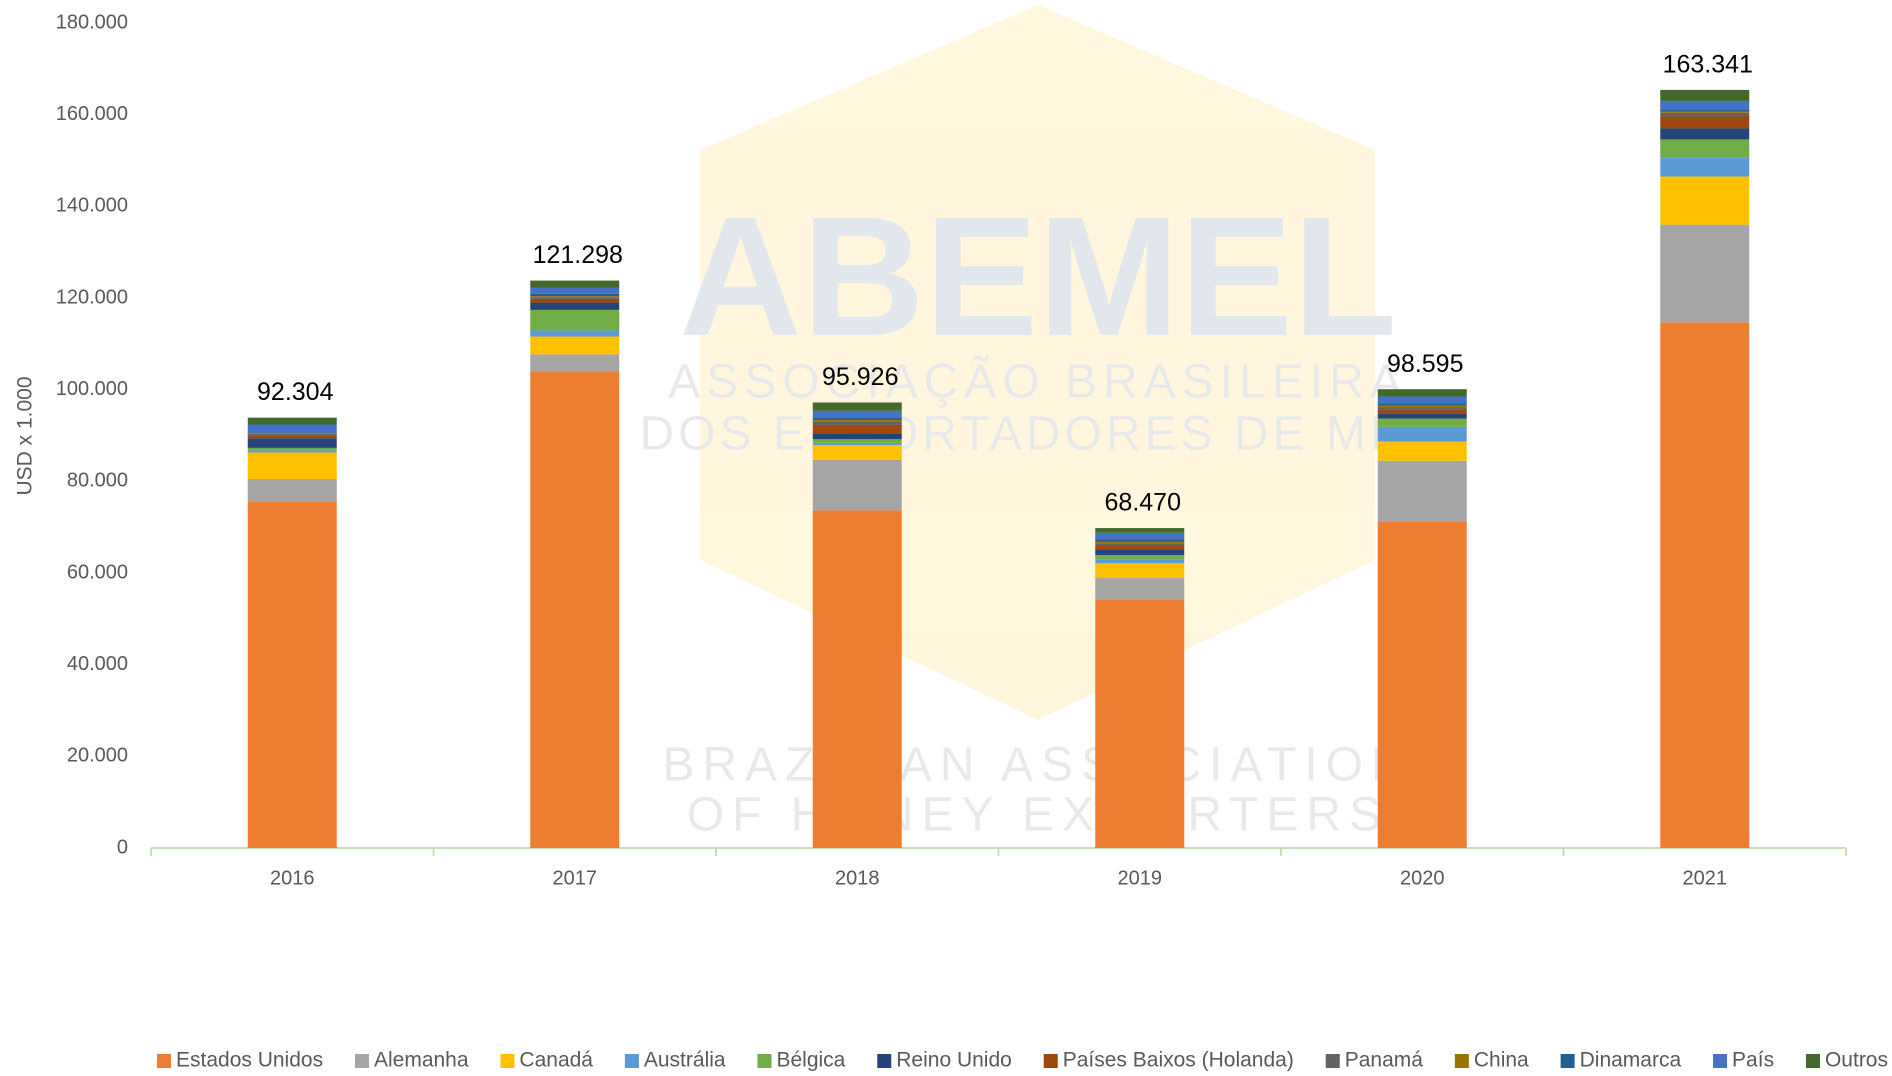 Image resolution: width=1892 pixels, height=1076 pixels. Describe the element at coordinates (1038, 277) in the screenshot. I see `watermark-title: ABEMEL` at that location.